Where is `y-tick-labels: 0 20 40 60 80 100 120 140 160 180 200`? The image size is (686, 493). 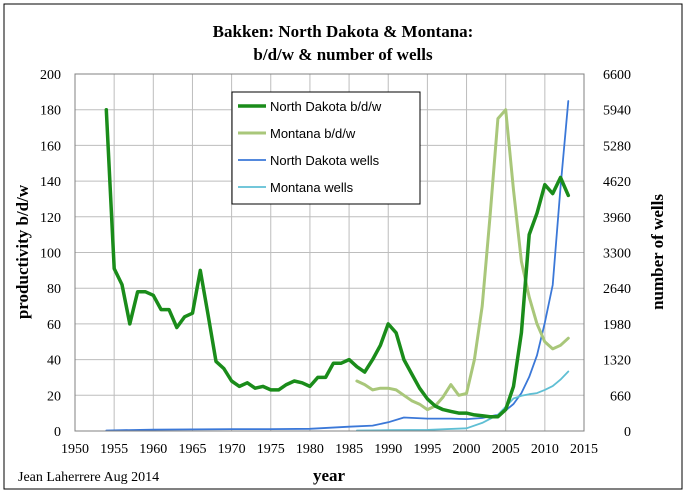
y-tick-labels: 0 20 40 60 80 100 120 140 160 180 200 is located at coordinates (50, 254).